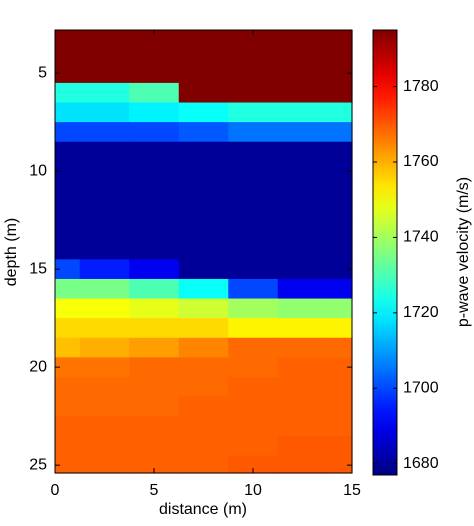 Image resolution: width=474 pixels, height=526 pixels. I want to click on x-axis-label: distance (m), so click(203, 509).